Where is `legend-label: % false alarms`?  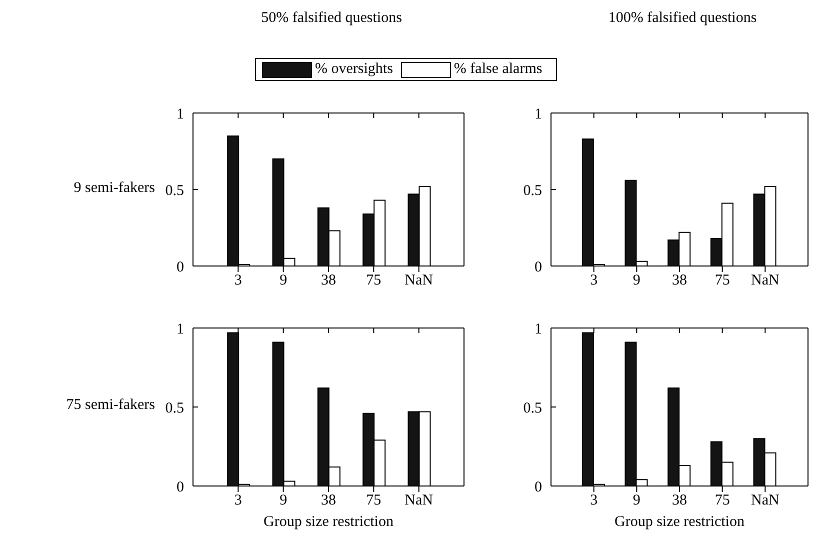
legend-label: % false alarms is located at coordinates (497, 69).